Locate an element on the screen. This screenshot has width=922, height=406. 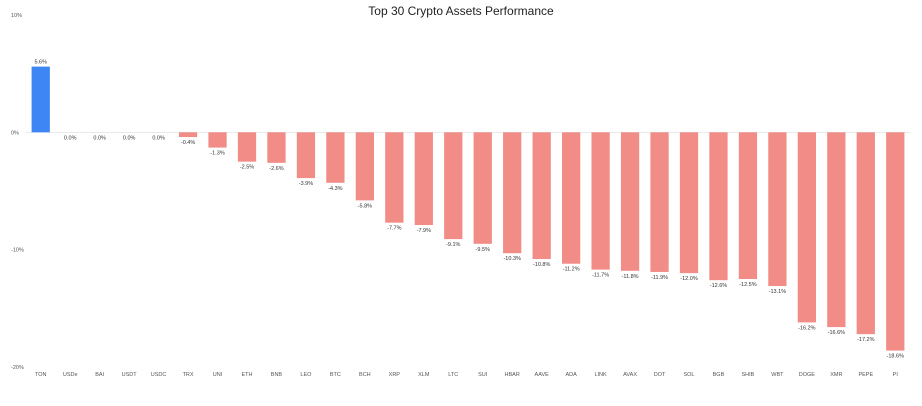
bar-doge is located at coordinates (807, 227).